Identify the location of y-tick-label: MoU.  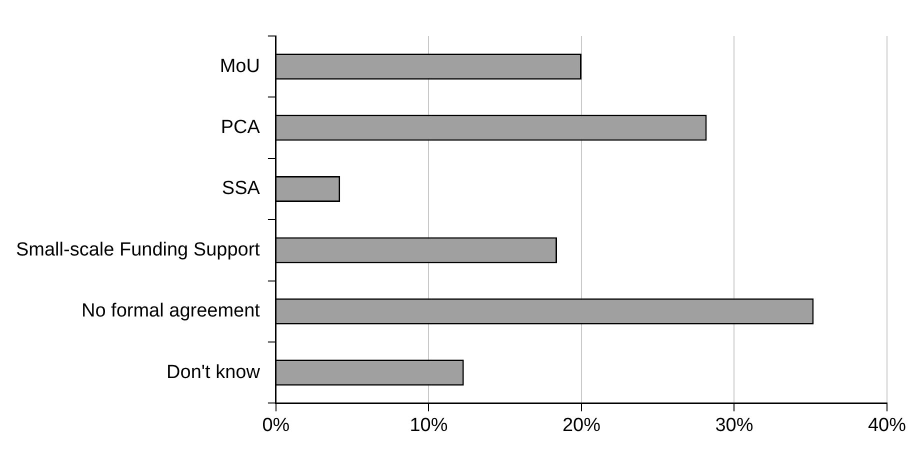
(240, 66).